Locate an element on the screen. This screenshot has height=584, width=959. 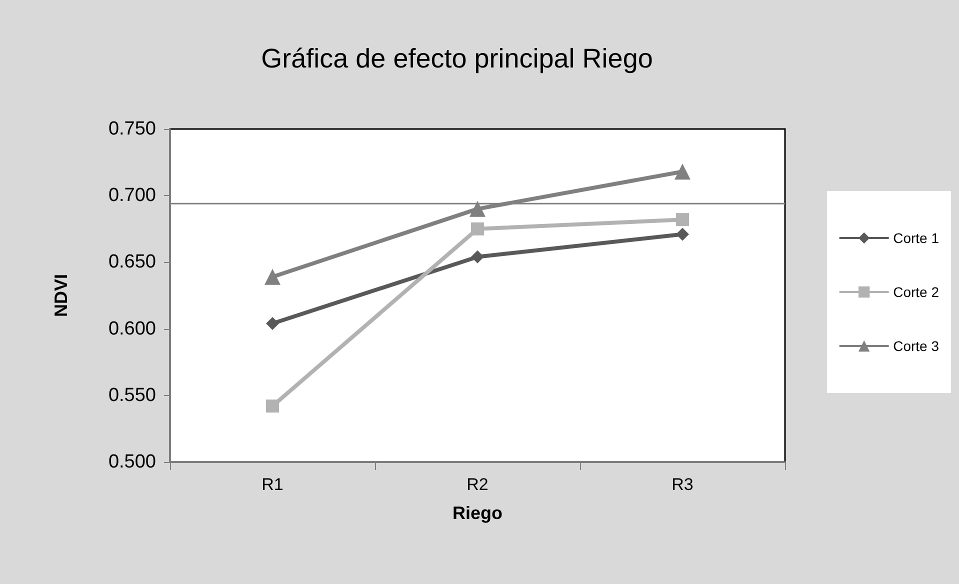
x-axis-title: Riego is located at coordinates (477, 513).